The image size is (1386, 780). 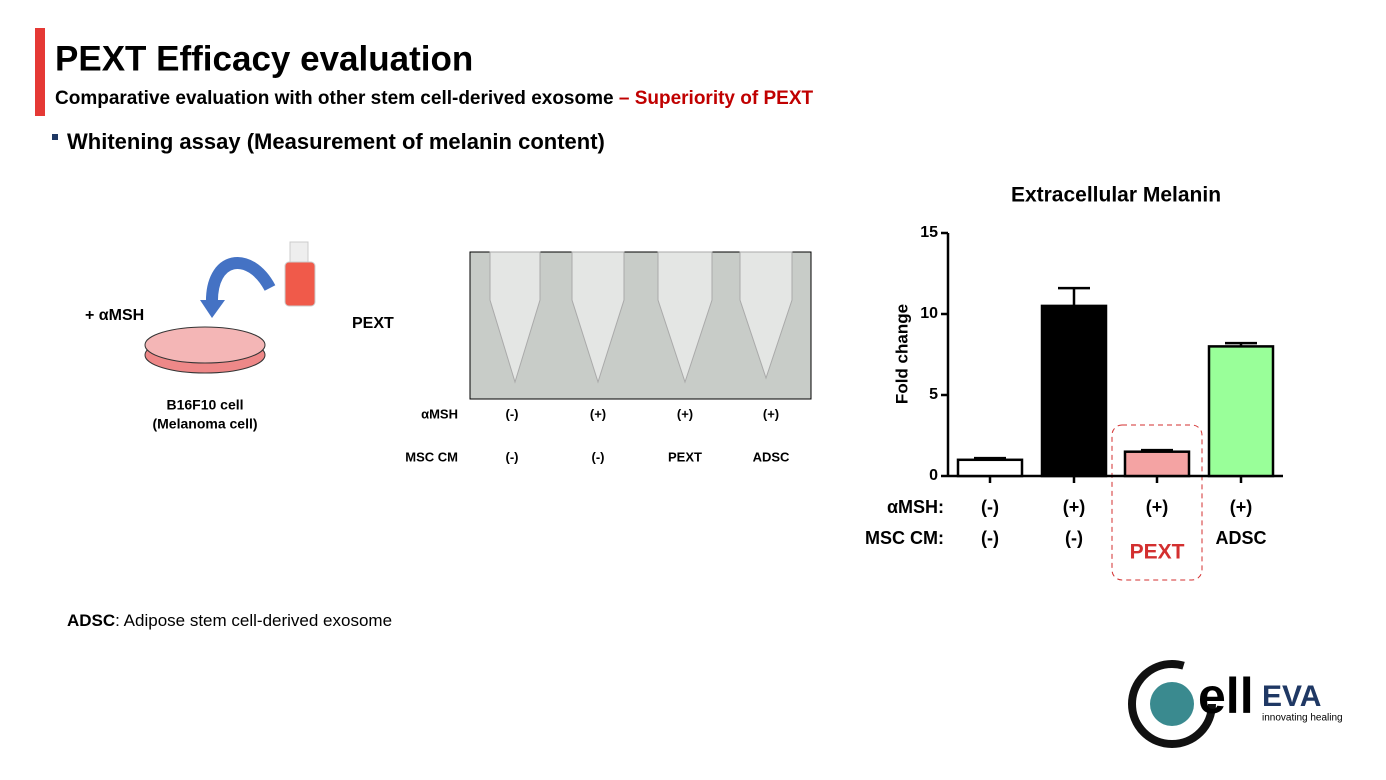 What do you see at coordinates (901, 354) in the screenshot?
I see `y-axis-label: Fold change` at bounding box center [901, 354].